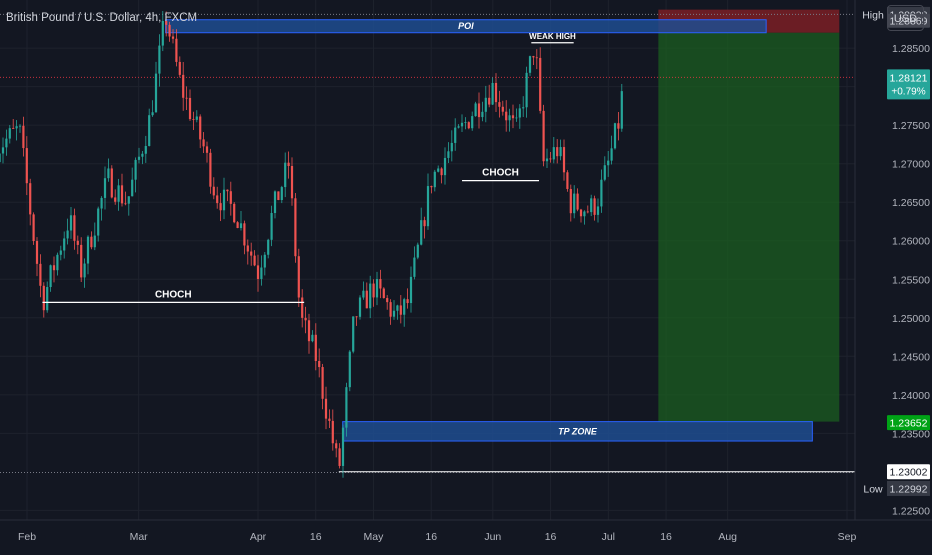 This screenshot has width=932, height=555. What do you see at coordinates (749, 227) in the screenshot?
I see `take-profit-zone` at bounding box center [749, 227].